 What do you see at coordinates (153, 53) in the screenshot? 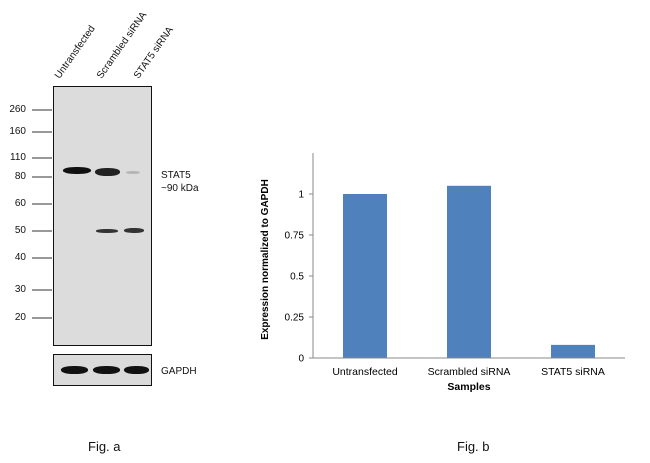
I see `lane-label-stat5-sirna: STAT5 siRNA` at bounding box center [153, 53].